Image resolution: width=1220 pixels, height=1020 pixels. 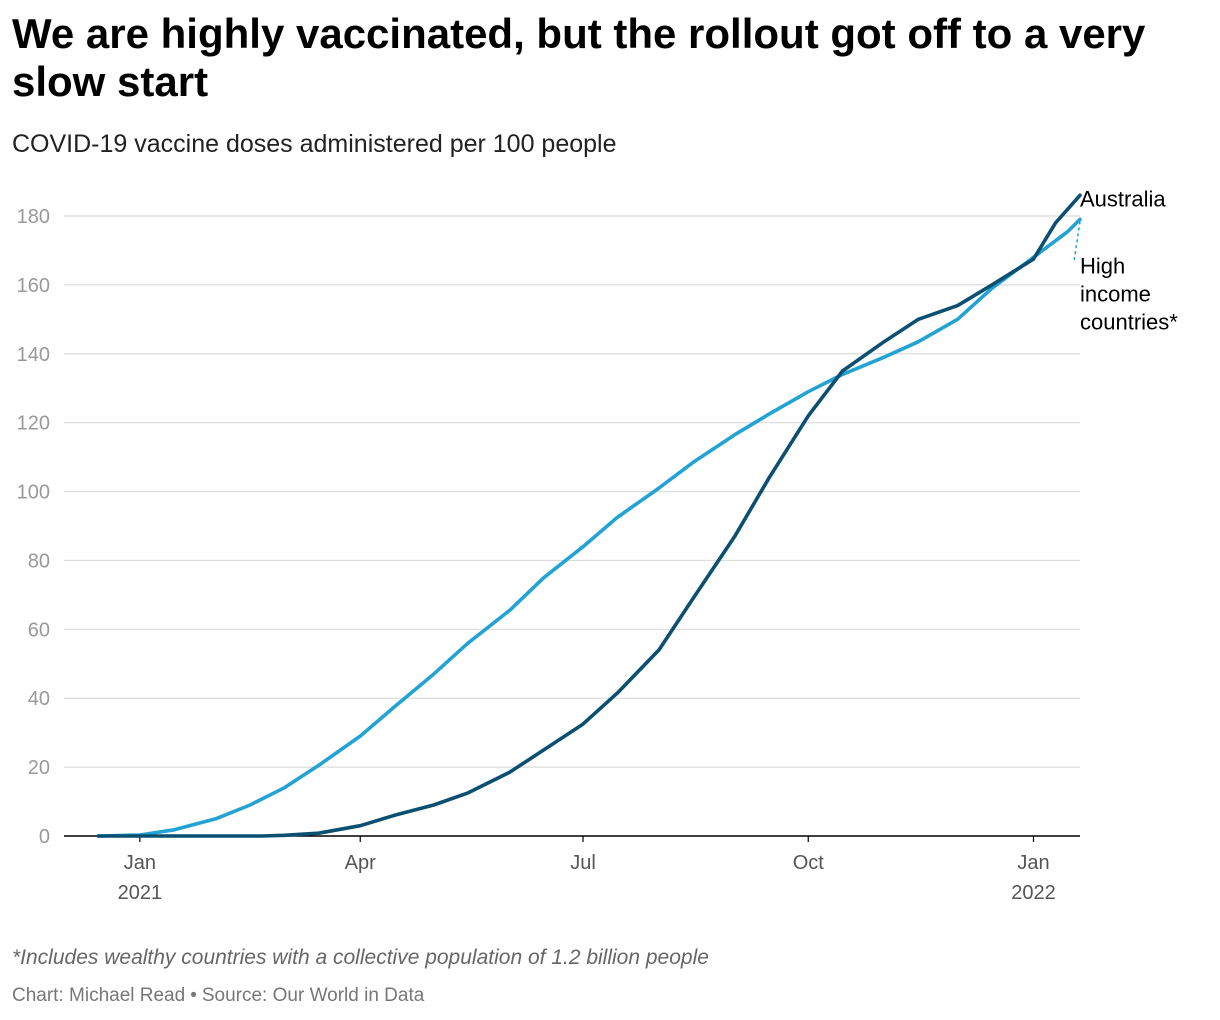 I want to click on credit-source: Source: Our World in Data, so click(x=313, y=995).